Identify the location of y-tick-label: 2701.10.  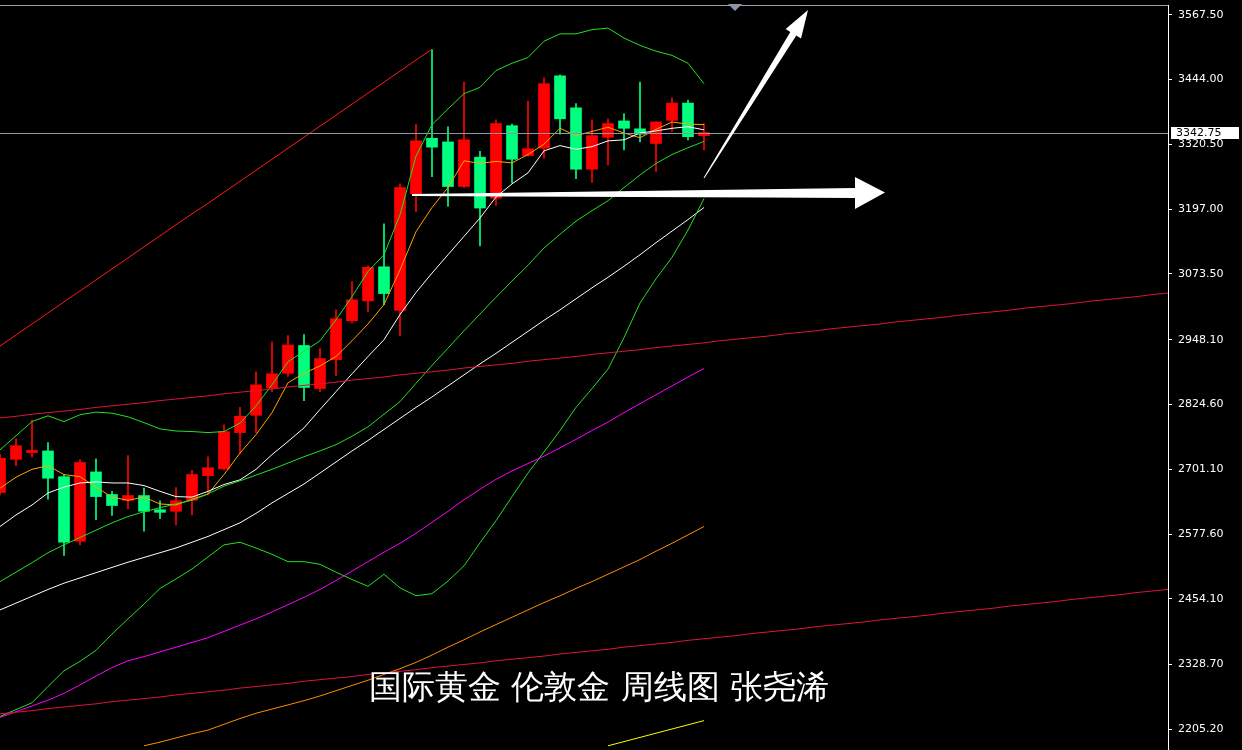
(1201, 469).